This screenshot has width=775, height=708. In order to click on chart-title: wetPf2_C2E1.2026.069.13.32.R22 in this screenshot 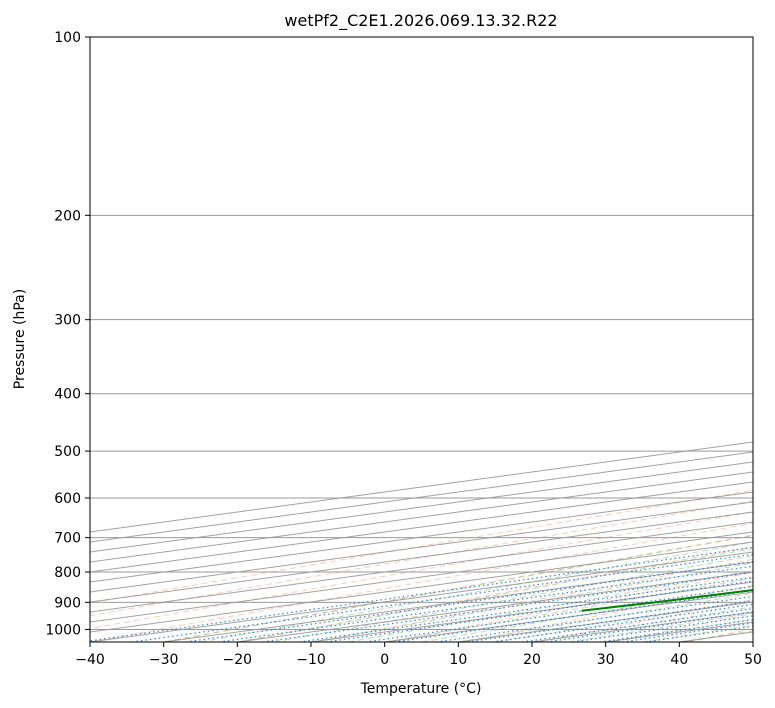, I will do `click(420, 21)`.